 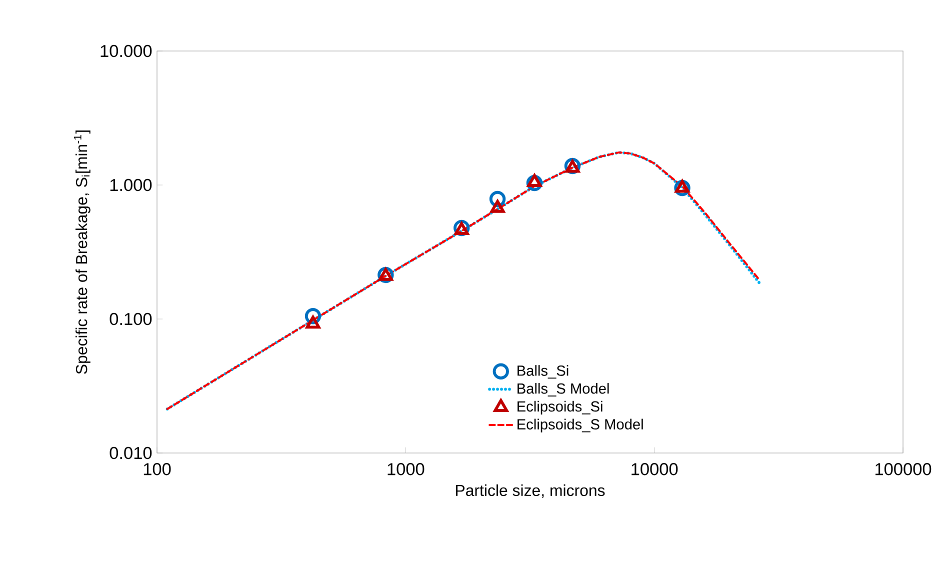 I want to click on y-tick-label: 10.000, so click(x=126, y=51).